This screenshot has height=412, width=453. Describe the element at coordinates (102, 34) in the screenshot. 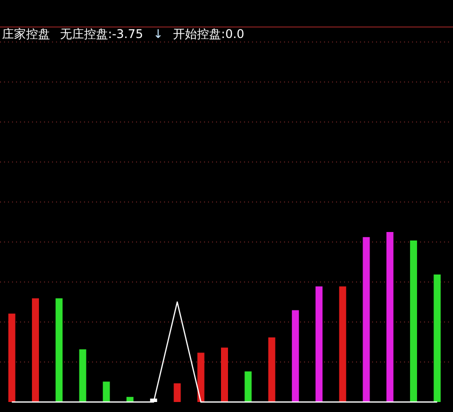

I see `text: 无庄控盘:-3.75` at that location.